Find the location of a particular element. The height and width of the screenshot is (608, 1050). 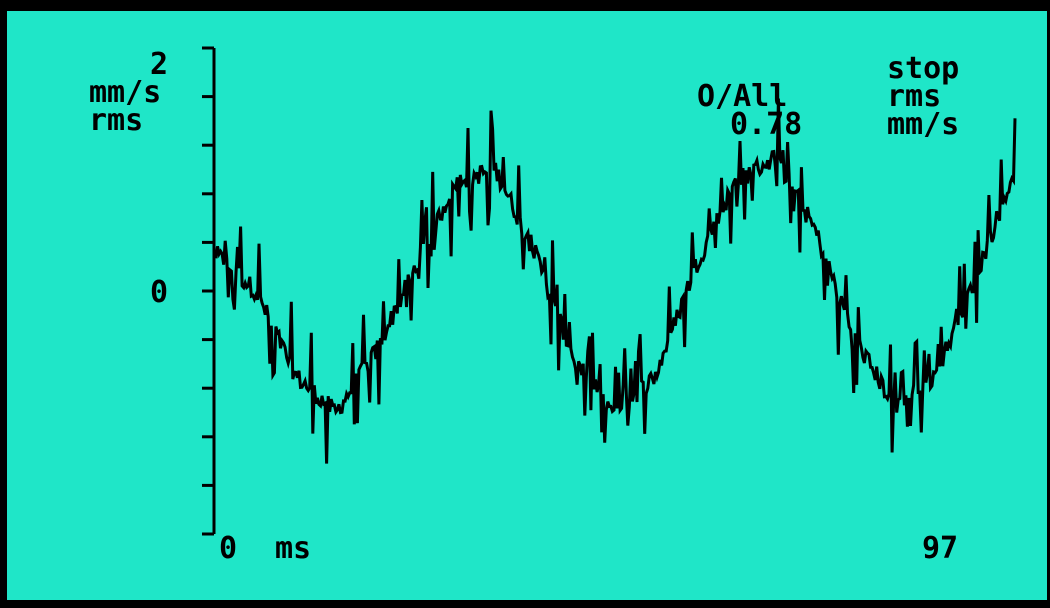

frame-counter: 97 is located at coordinates (940, 548).